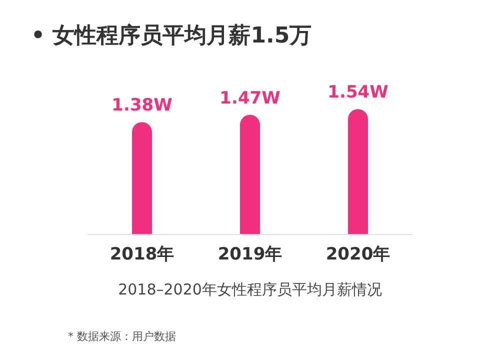  I want to click on x-tick-label: 2019年, so click(250, 254).